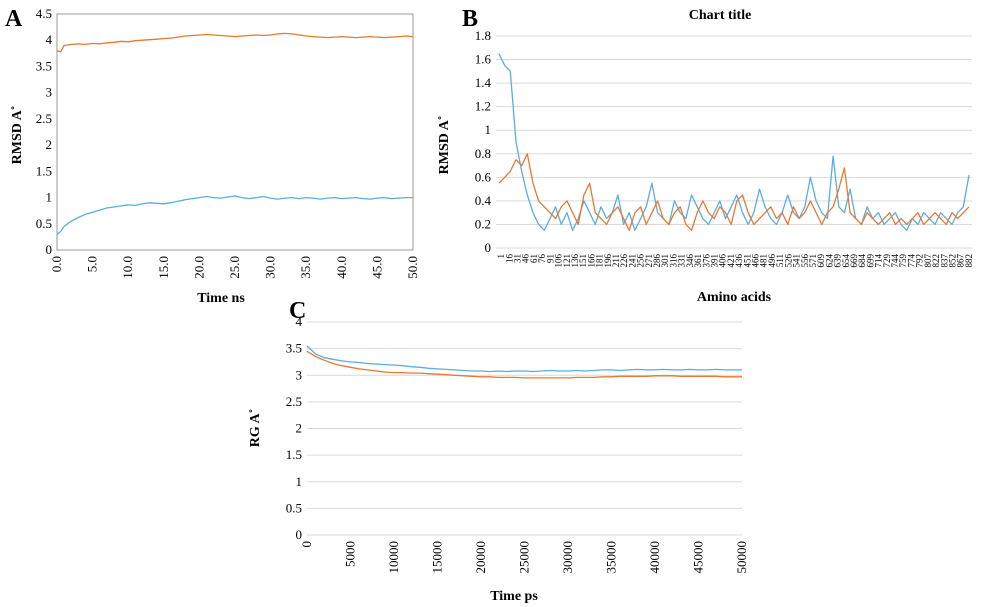 This screenshot has height=607, width=1000. I want to click on x-tick-label: 151, so click(583, 261).